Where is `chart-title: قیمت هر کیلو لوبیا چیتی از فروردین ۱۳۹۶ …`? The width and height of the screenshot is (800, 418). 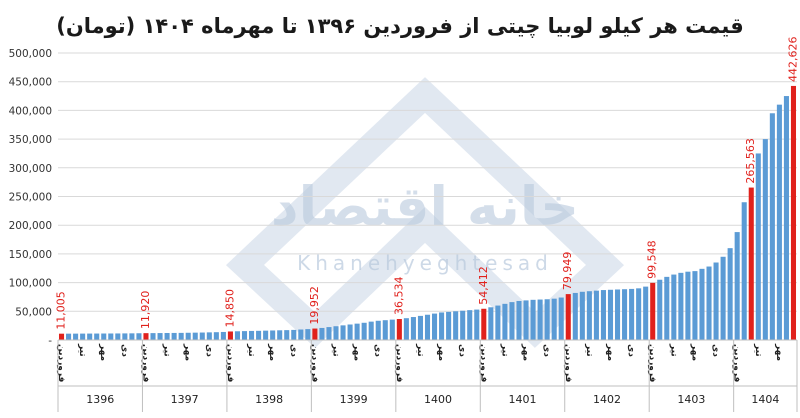
chart-title: قیمت هر کیلو لوبیا چیتی از فروردین ۱۳۹۶ … is located at coordinates (400, 26).